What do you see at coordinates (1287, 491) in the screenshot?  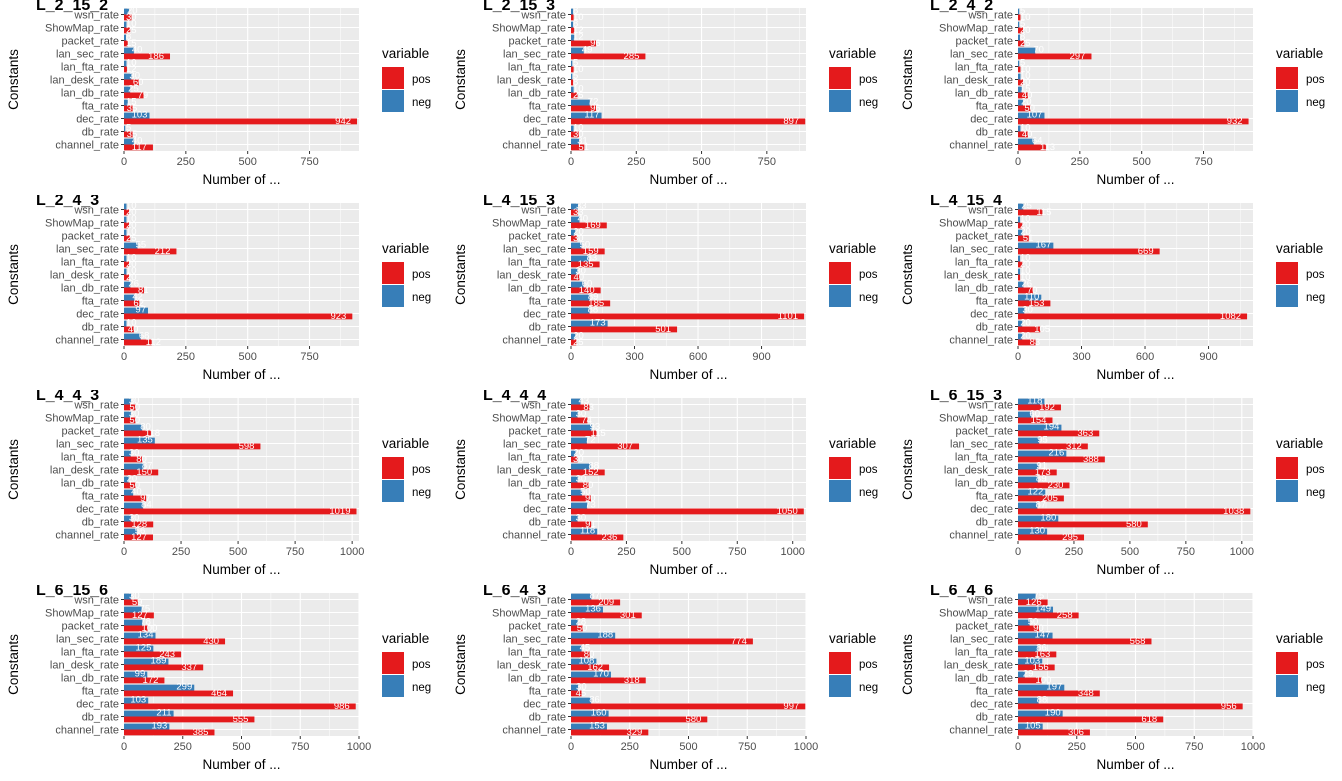 I see `legend-key-neg` at bounding box center [1287, 491].